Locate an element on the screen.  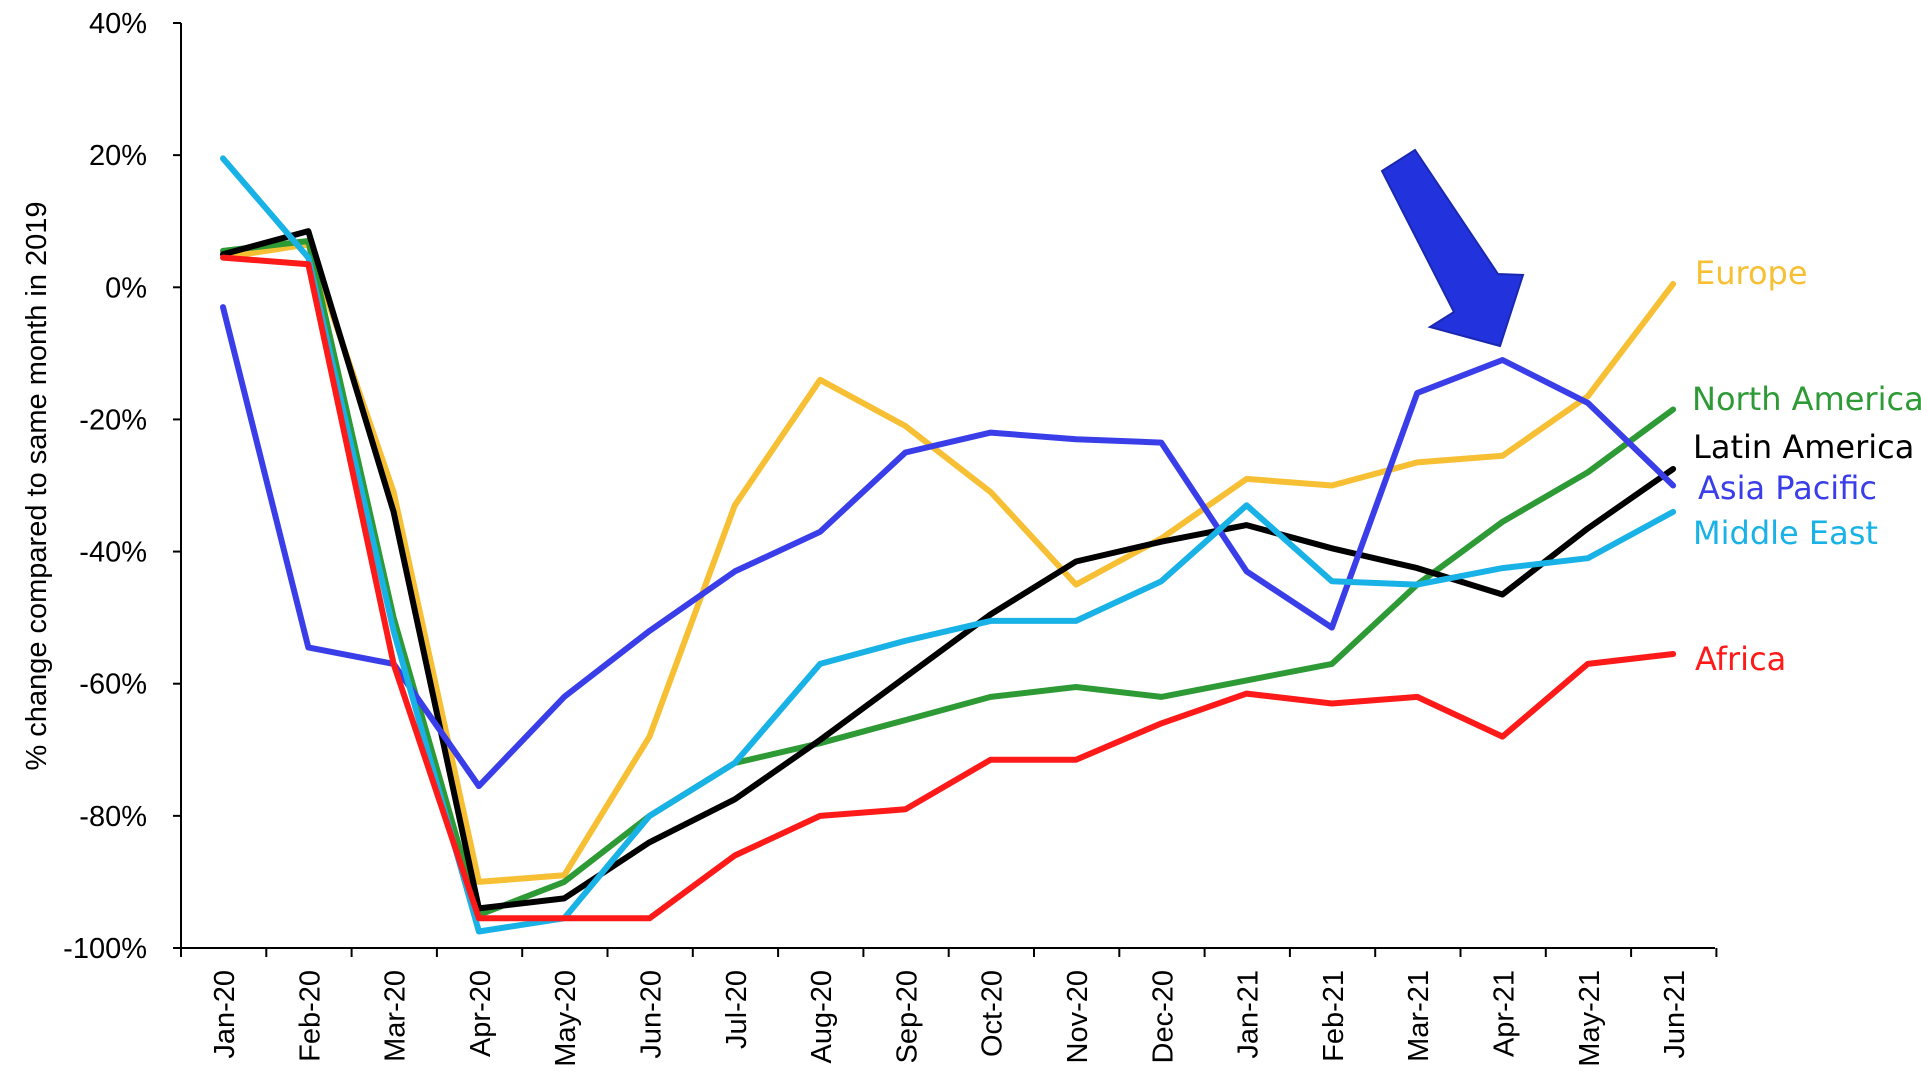
x-tick-label: Apr-21 is located at coordinates (1505, 1013).